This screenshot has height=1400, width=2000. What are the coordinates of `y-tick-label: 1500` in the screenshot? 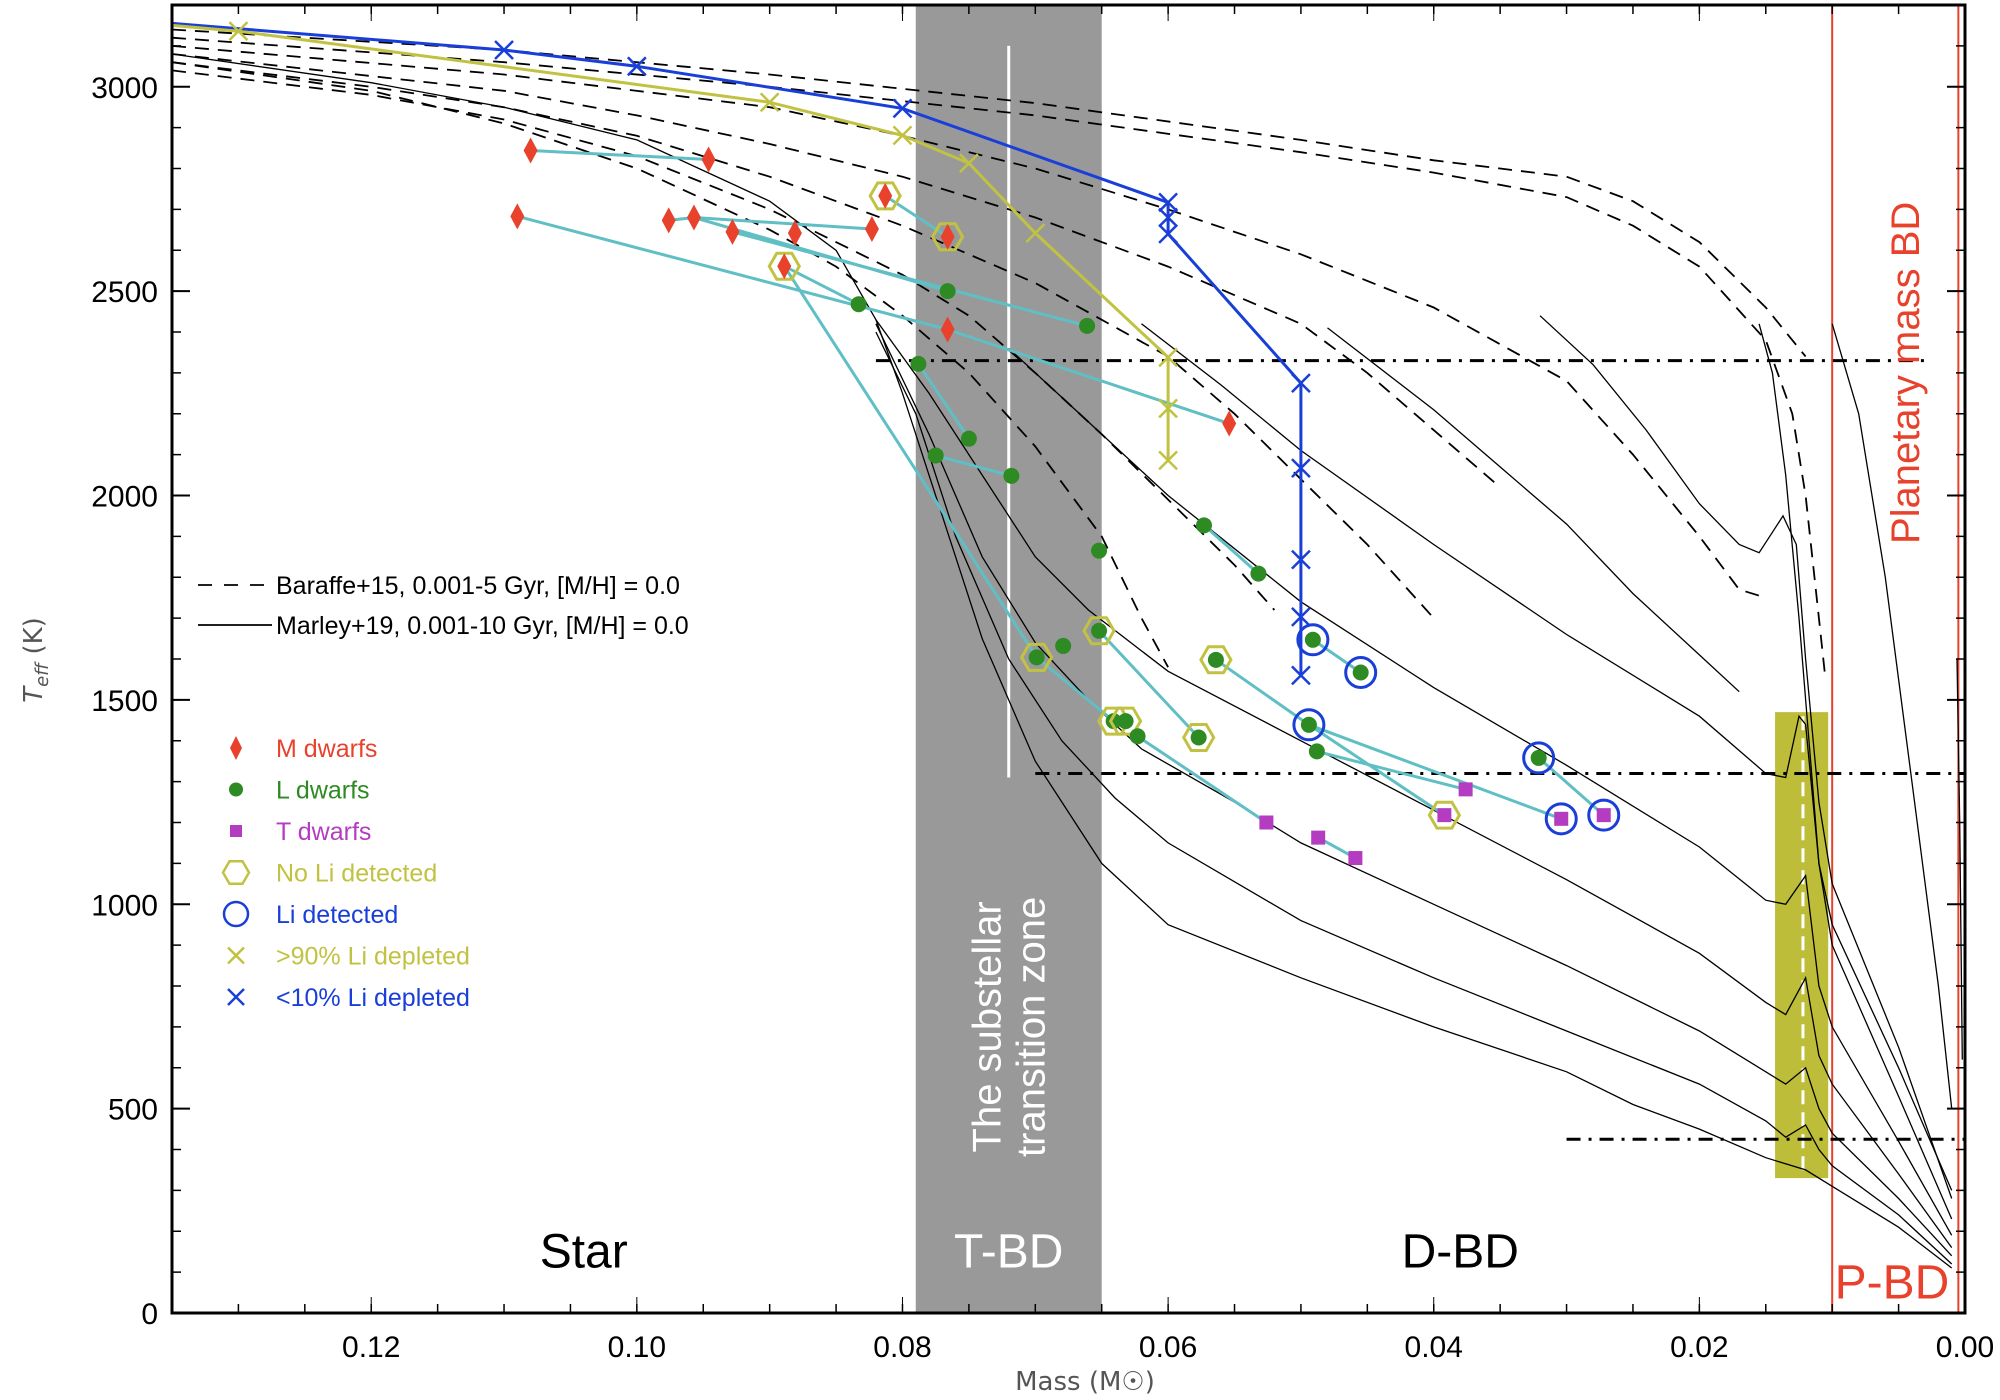 It's located at (124, 701).